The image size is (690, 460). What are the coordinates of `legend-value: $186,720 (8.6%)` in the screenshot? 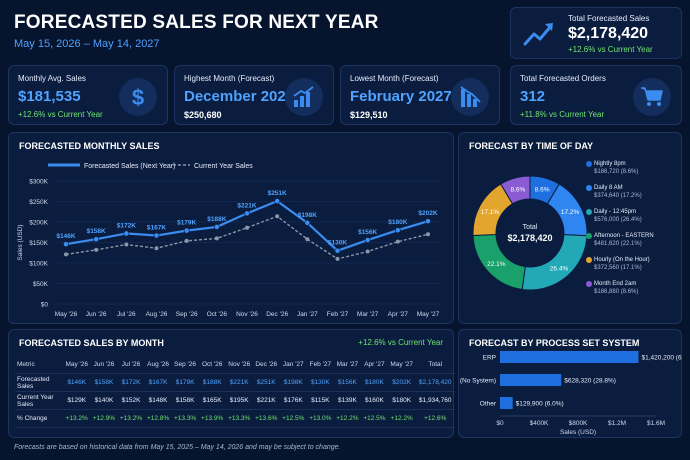 It's located at (616, 172).